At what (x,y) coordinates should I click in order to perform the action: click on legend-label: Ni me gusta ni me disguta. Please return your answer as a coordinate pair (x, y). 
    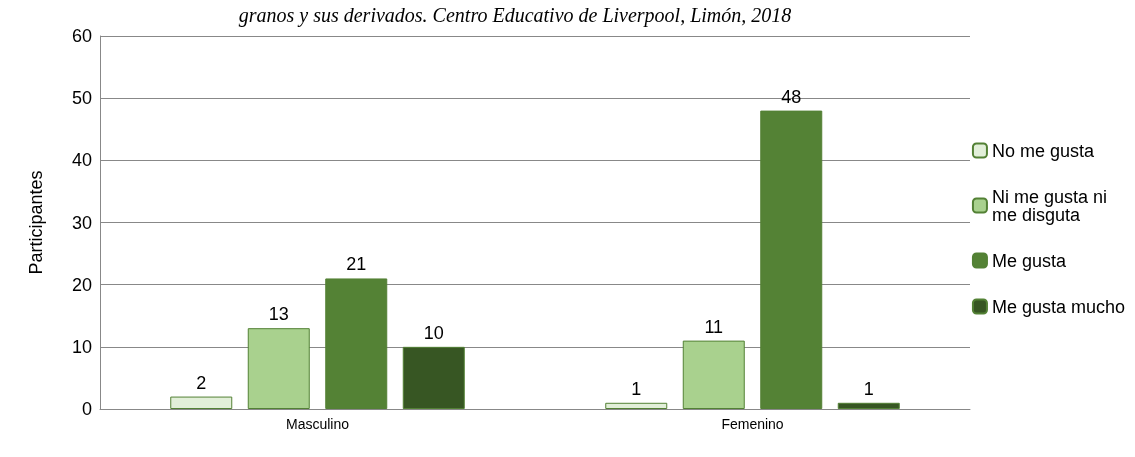
    Looking at the image, I should click on (1051, 205).